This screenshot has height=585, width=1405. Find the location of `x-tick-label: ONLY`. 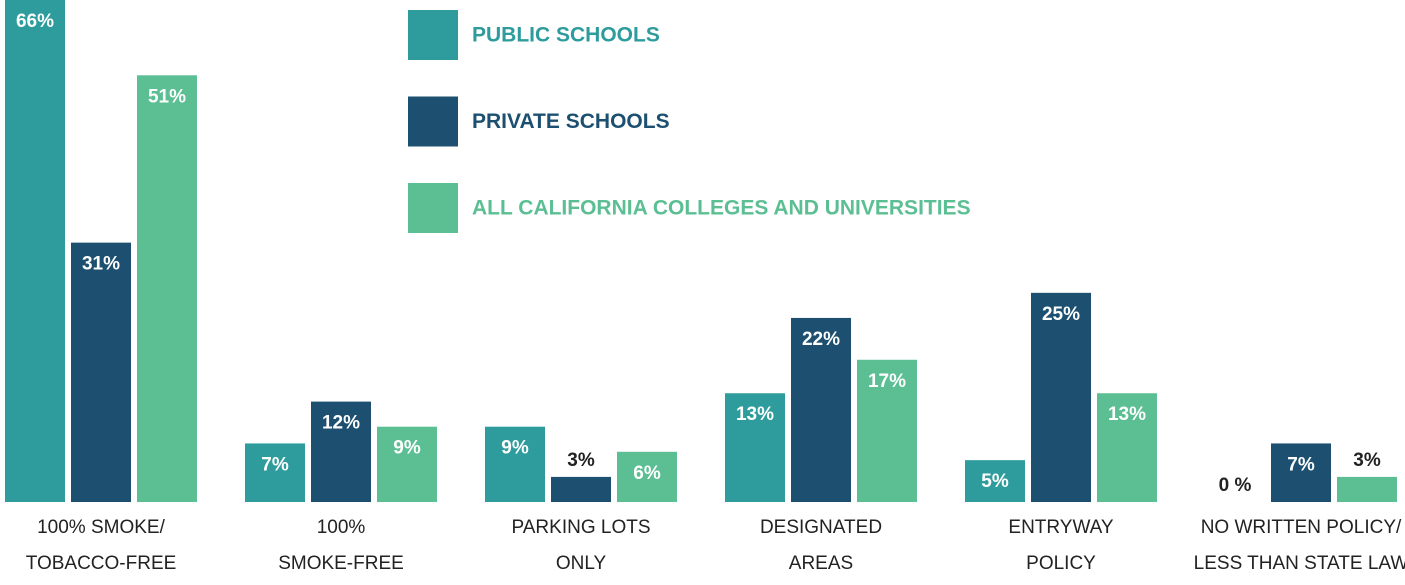

x-tick-label: ONLY is located at coordinates (581, 563).